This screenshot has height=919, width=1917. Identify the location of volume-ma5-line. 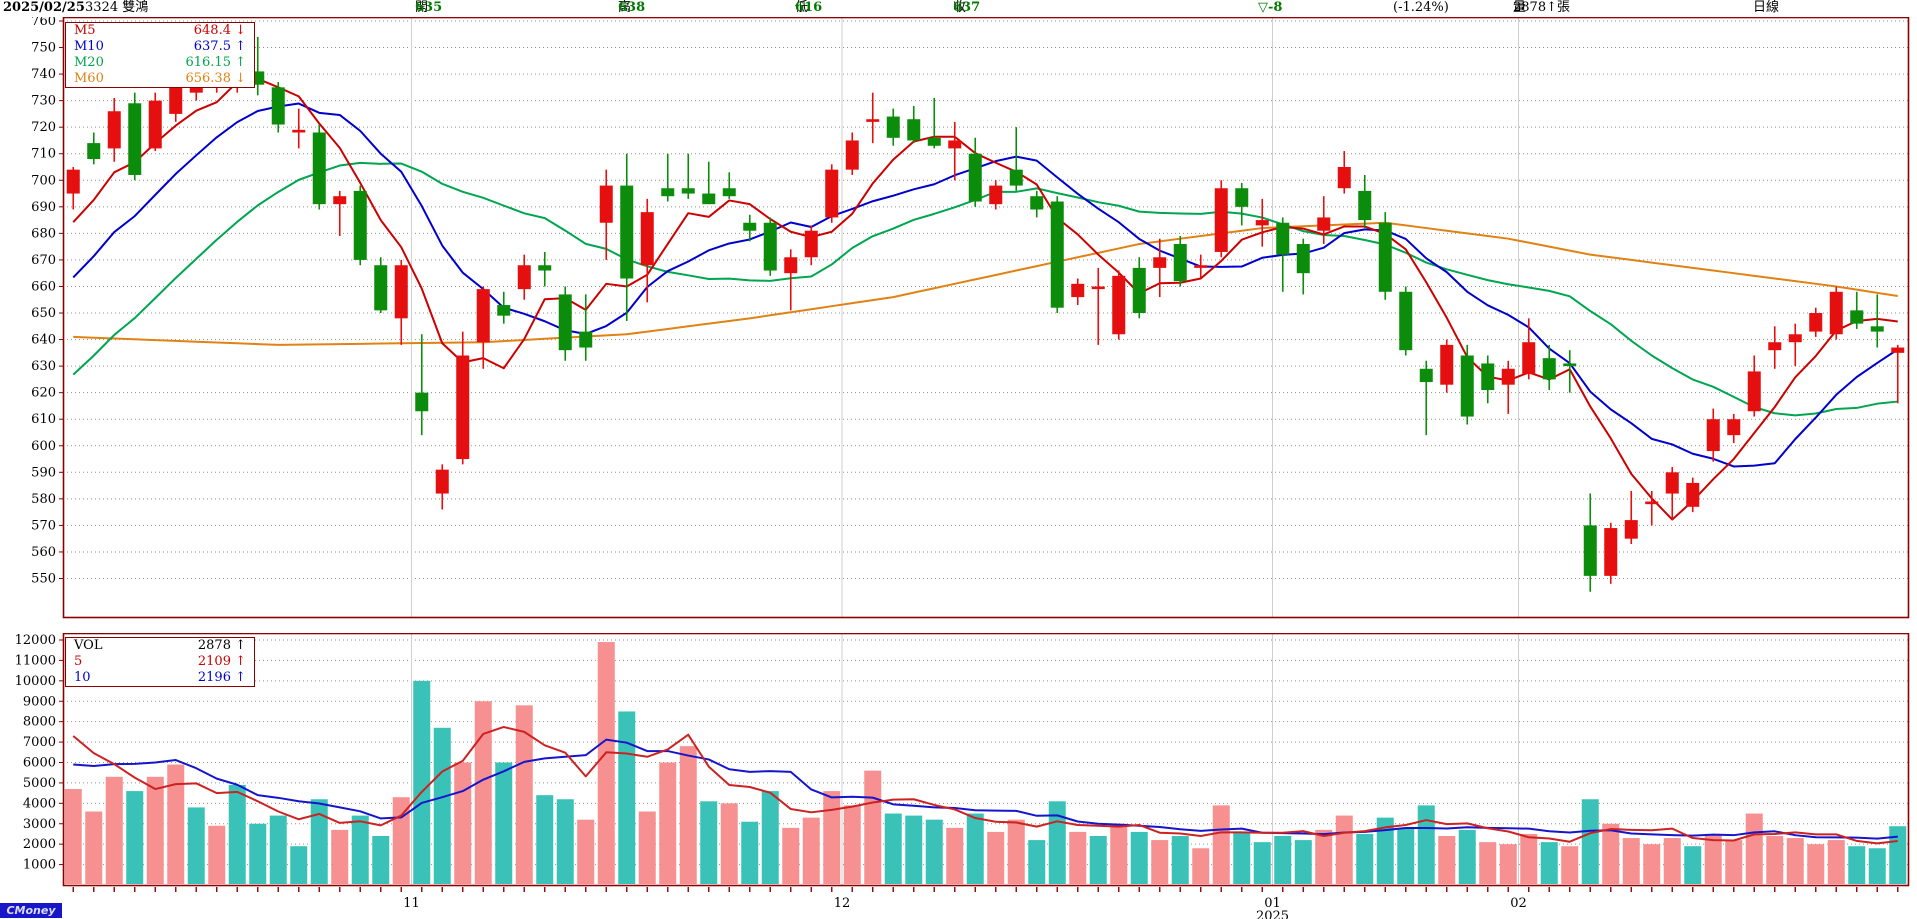
(985, 785).